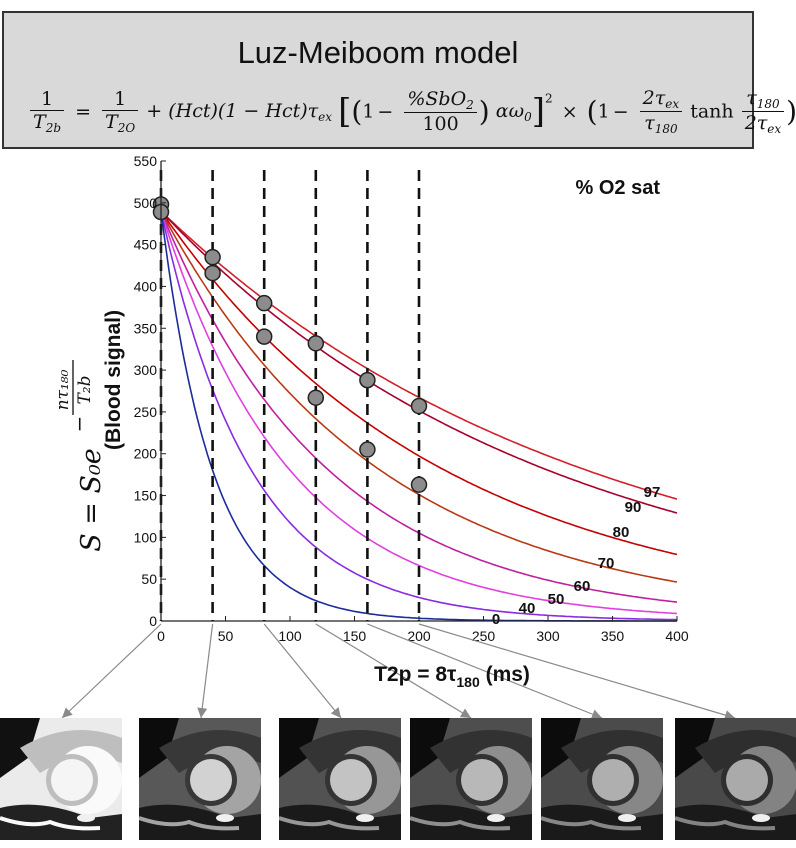 The height and width of the screenshot is (848, 796). Describe the element at coordinates (452, 676) in the screenshot. I see `x-axis-label: T2p = 8τ180 (ms)` at that location.